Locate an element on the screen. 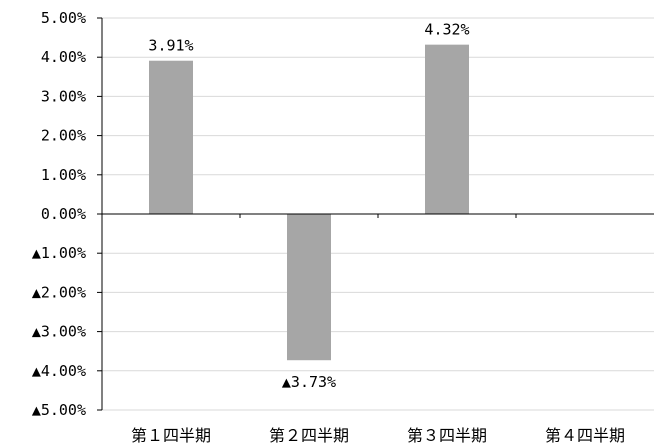 The height and width of the screenshot is (445, 654). x-tick-label: 第３四半期 is located at coordinates (447, 435).